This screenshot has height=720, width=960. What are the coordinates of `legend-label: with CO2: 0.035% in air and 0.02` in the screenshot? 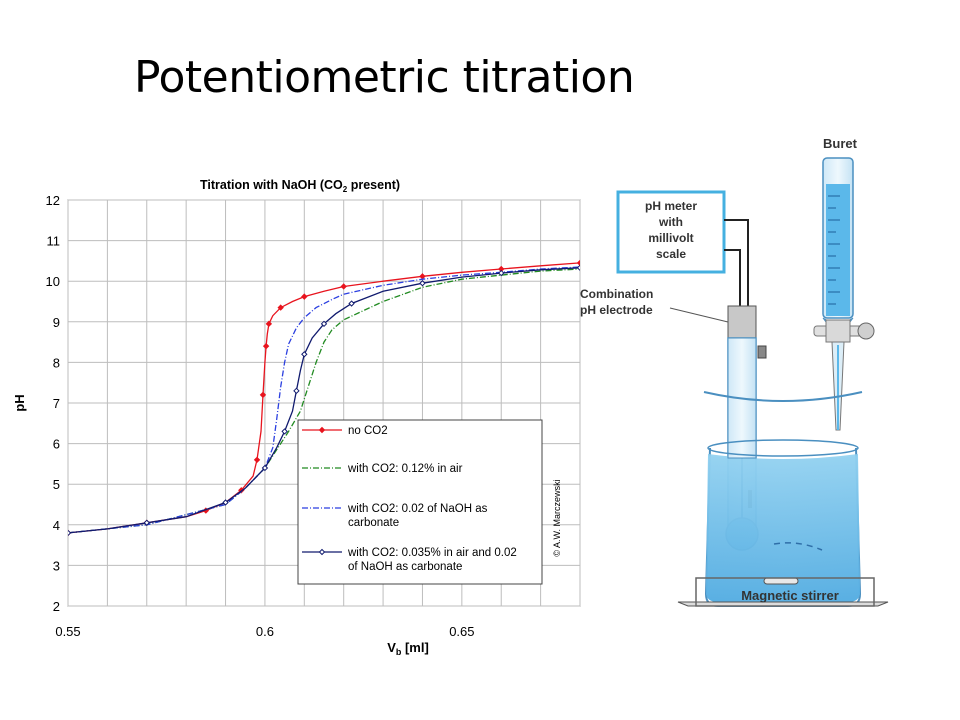 It's located at (432, 553).